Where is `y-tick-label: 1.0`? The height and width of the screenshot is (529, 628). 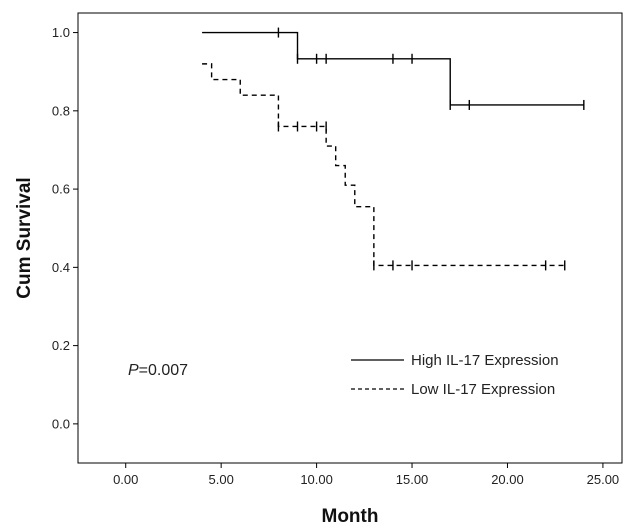 y-tick-label: 1.0 is located at coordinates (61, 32).